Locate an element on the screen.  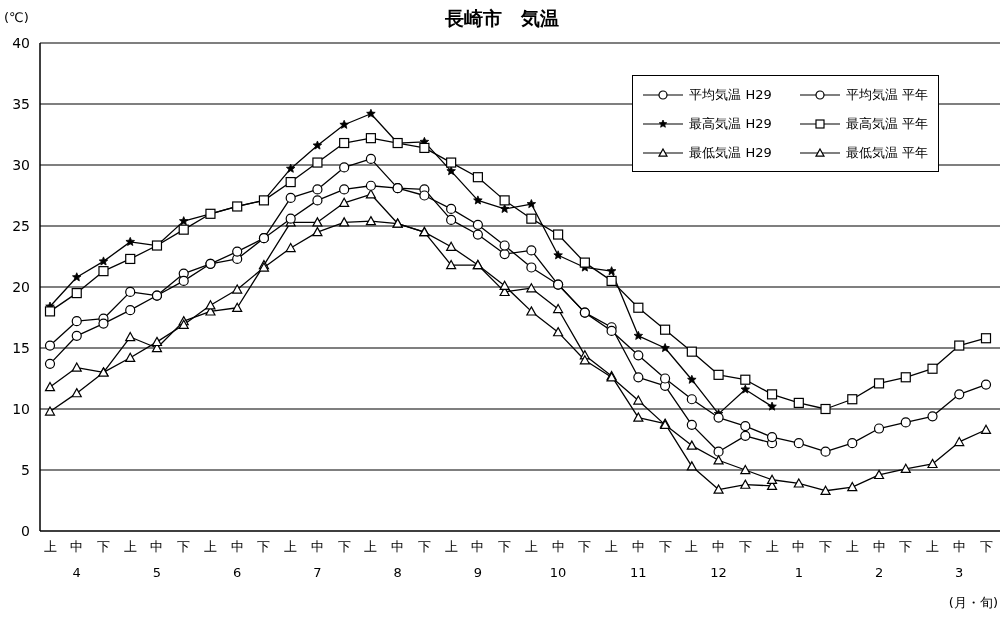
legend-label: 最高気温 H29 is located at coordinates (730, 123).